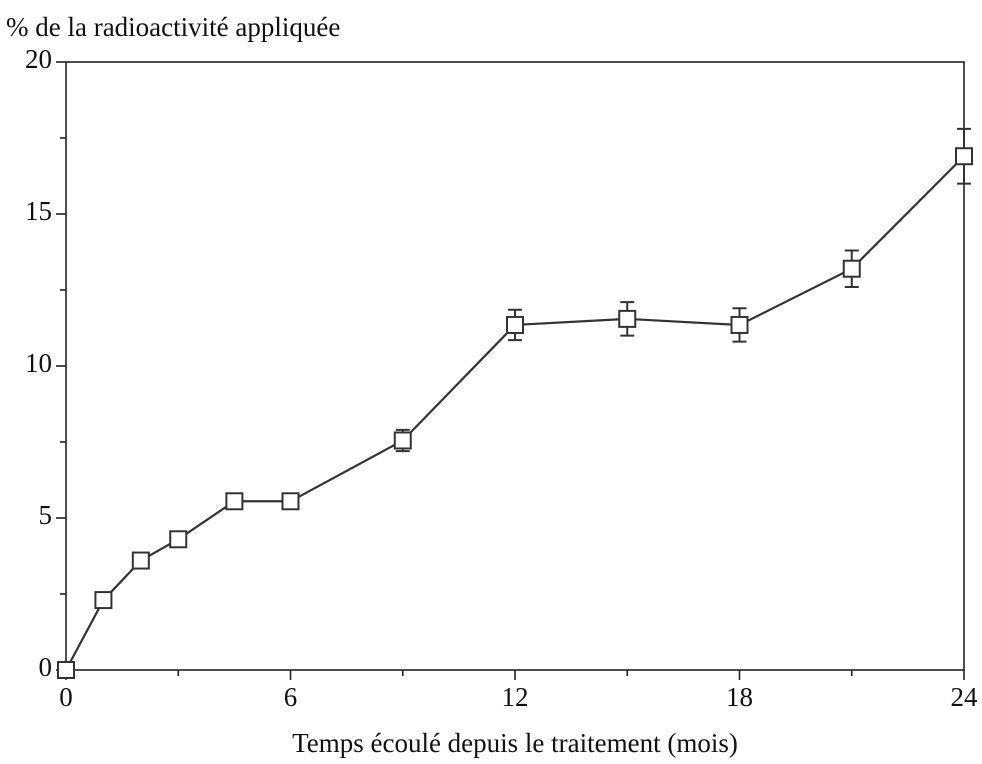  I want to click on y-tick-label: 0, so click(46, 667).